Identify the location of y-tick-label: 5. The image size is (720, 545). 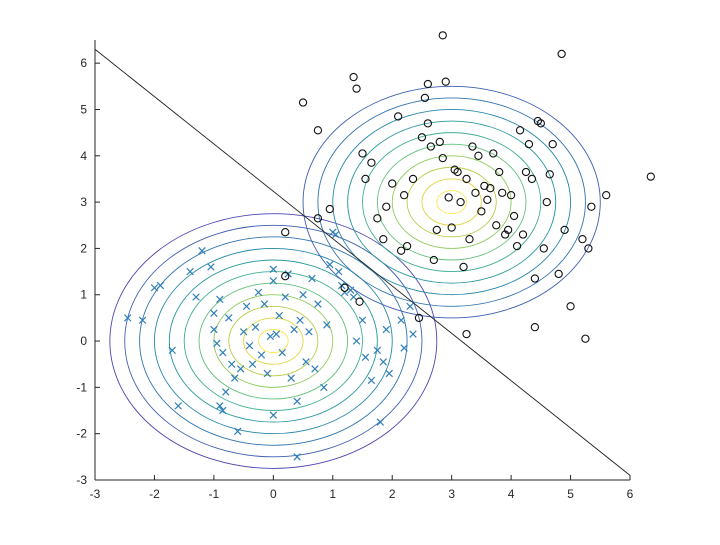
(83, 109).